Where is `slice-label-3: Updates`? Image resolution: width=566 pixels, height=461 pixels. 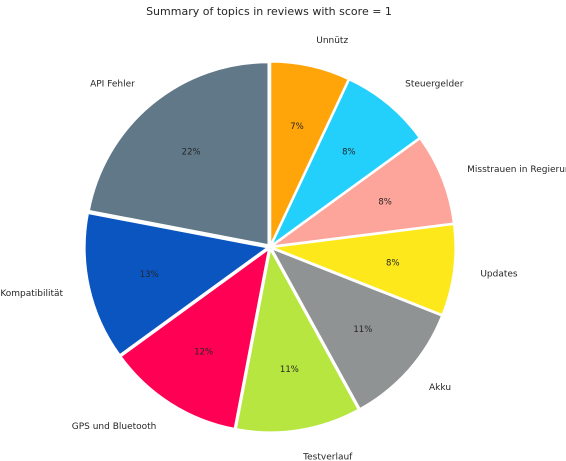
slice-label-3: Updates is located at coordinates (499, 275).